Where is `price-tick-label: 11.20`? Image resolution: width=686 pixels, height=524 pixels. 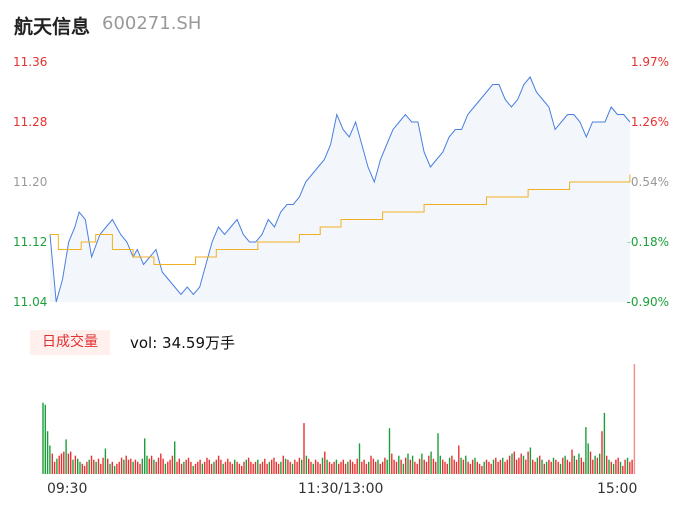
price-tick-label: 11.20 is located at coordinates (30, 182).